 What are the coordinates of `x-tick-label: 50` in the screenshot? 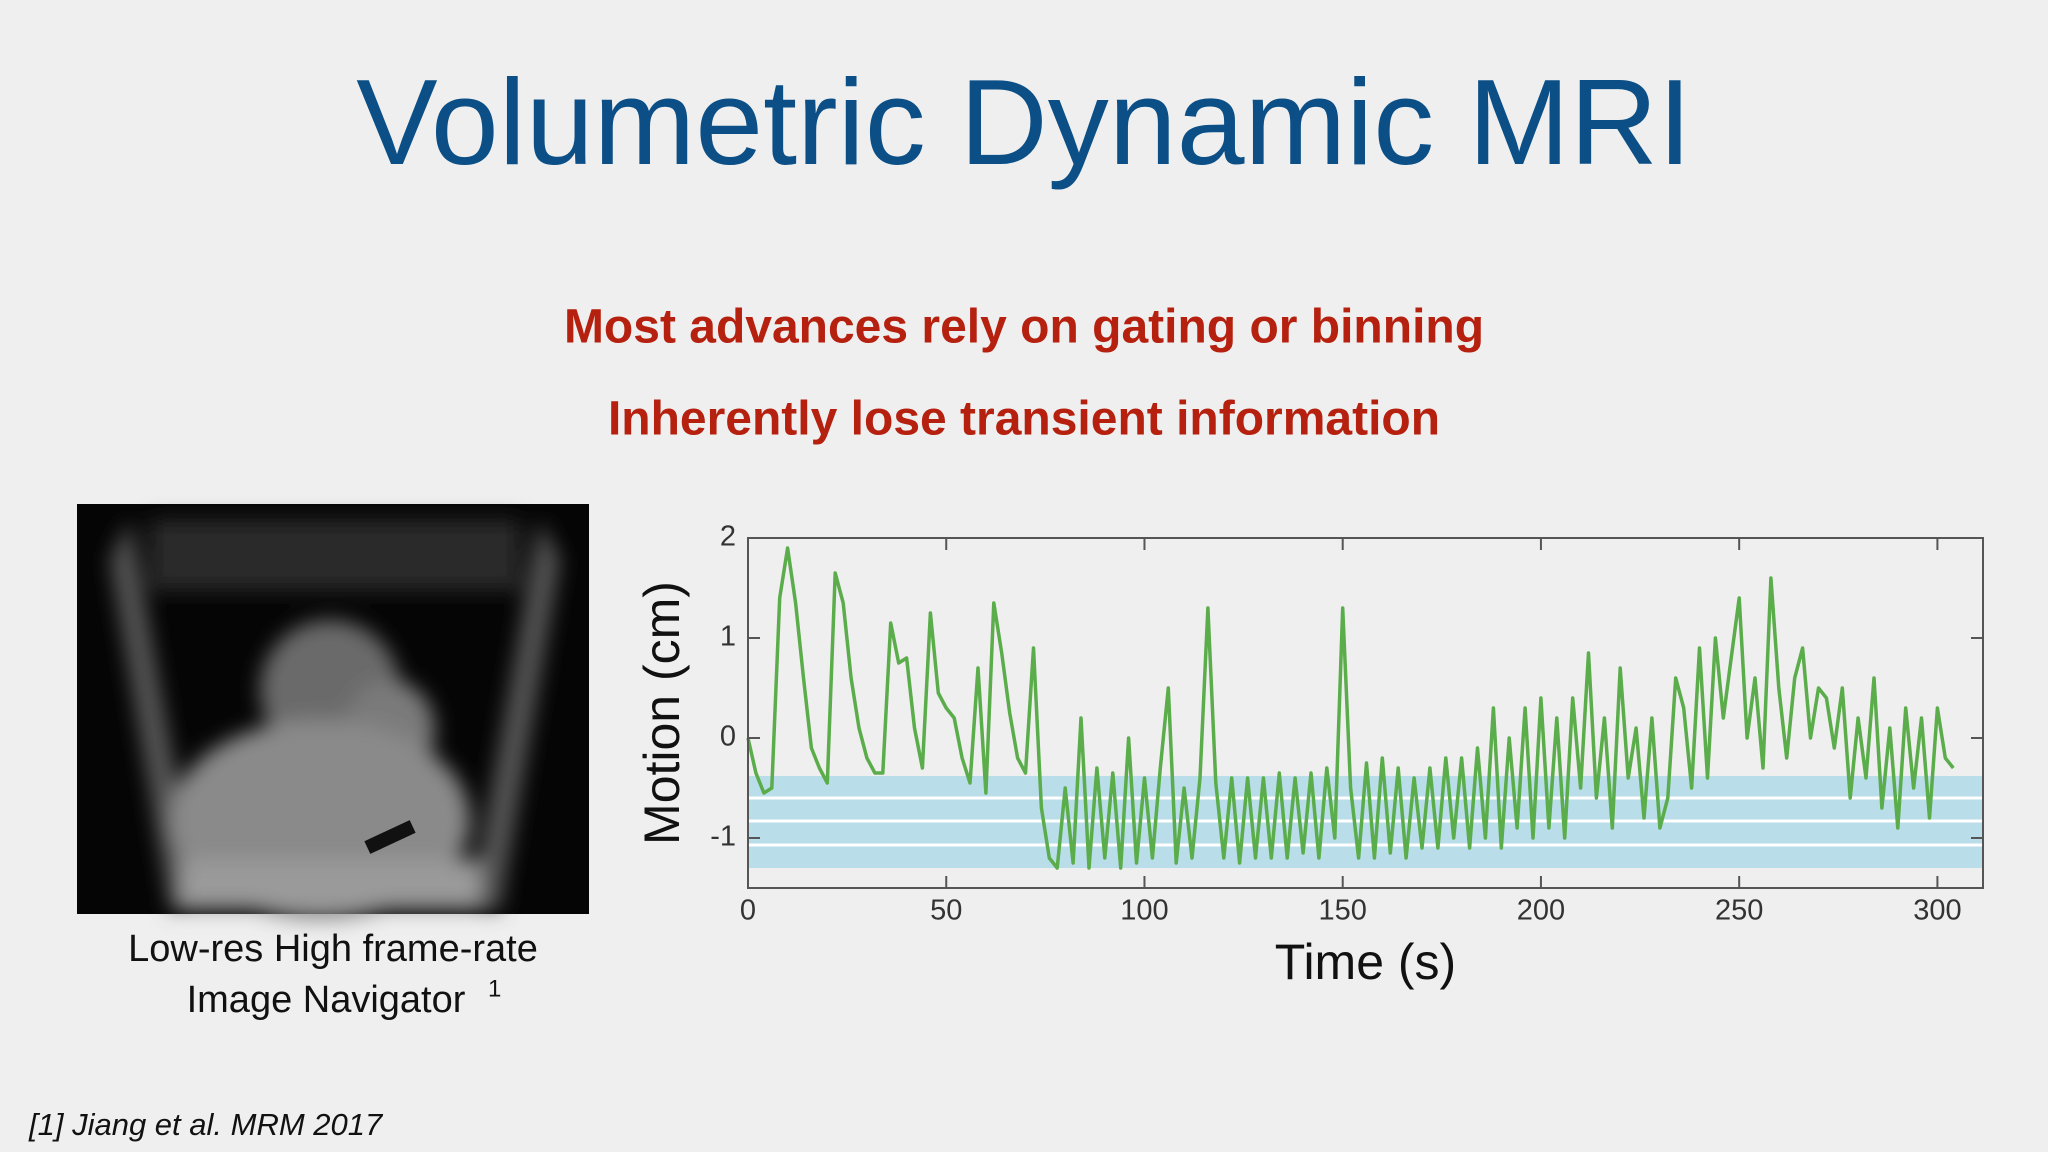 It's located at (946, 911).